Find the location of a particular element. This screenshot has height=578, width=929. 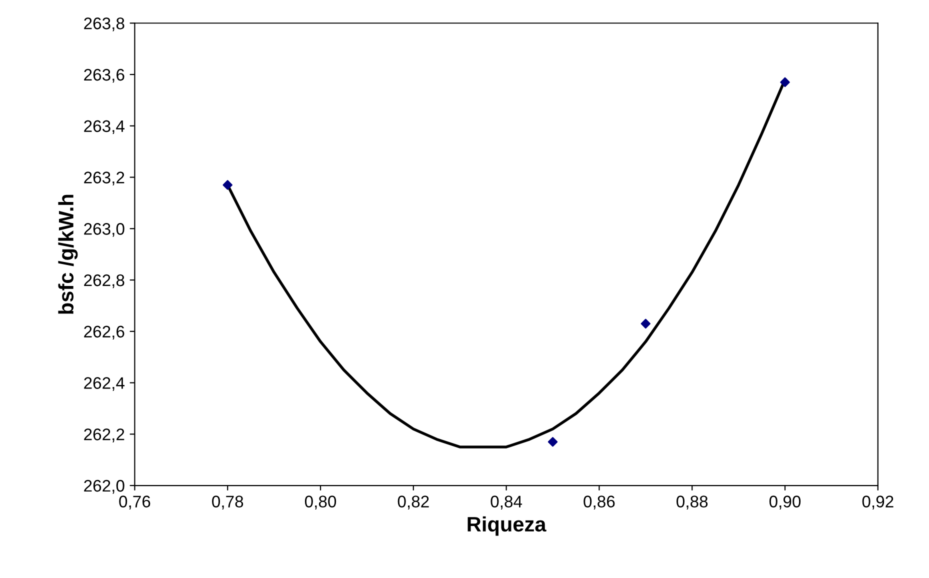

x-tick-label: 0,84 is located at coordinates (506, 503).